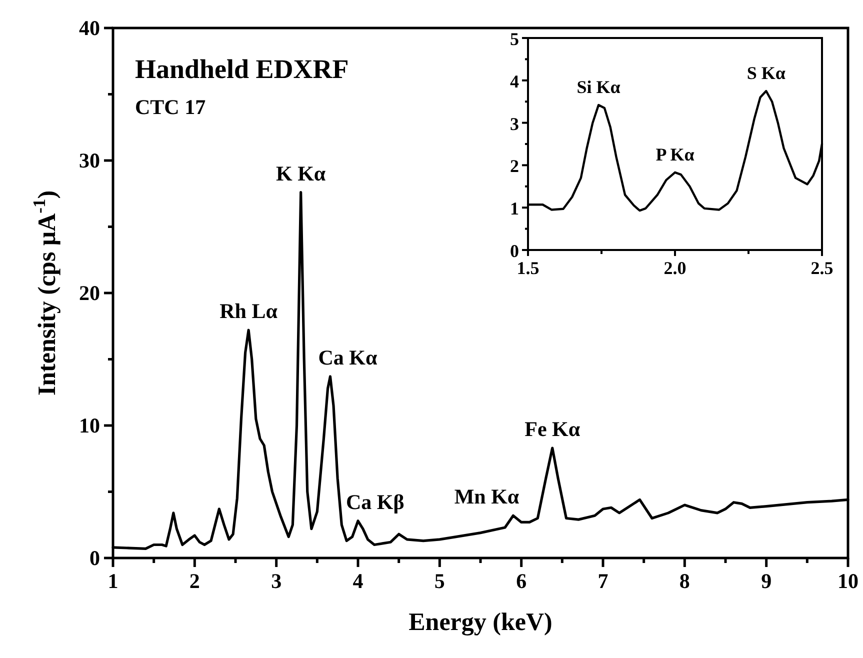  I want to click on x-tick-label: 6, so click(521, 581).